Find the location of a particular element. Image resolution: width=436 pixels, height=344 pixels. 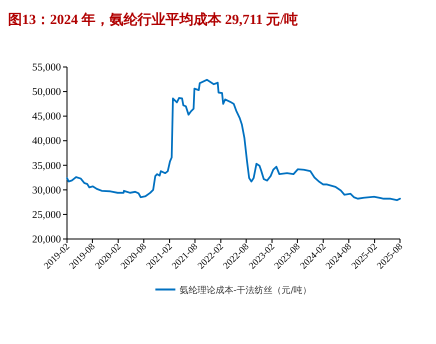

y-tick-label: 50,000 is located at coordinates (46, 92).